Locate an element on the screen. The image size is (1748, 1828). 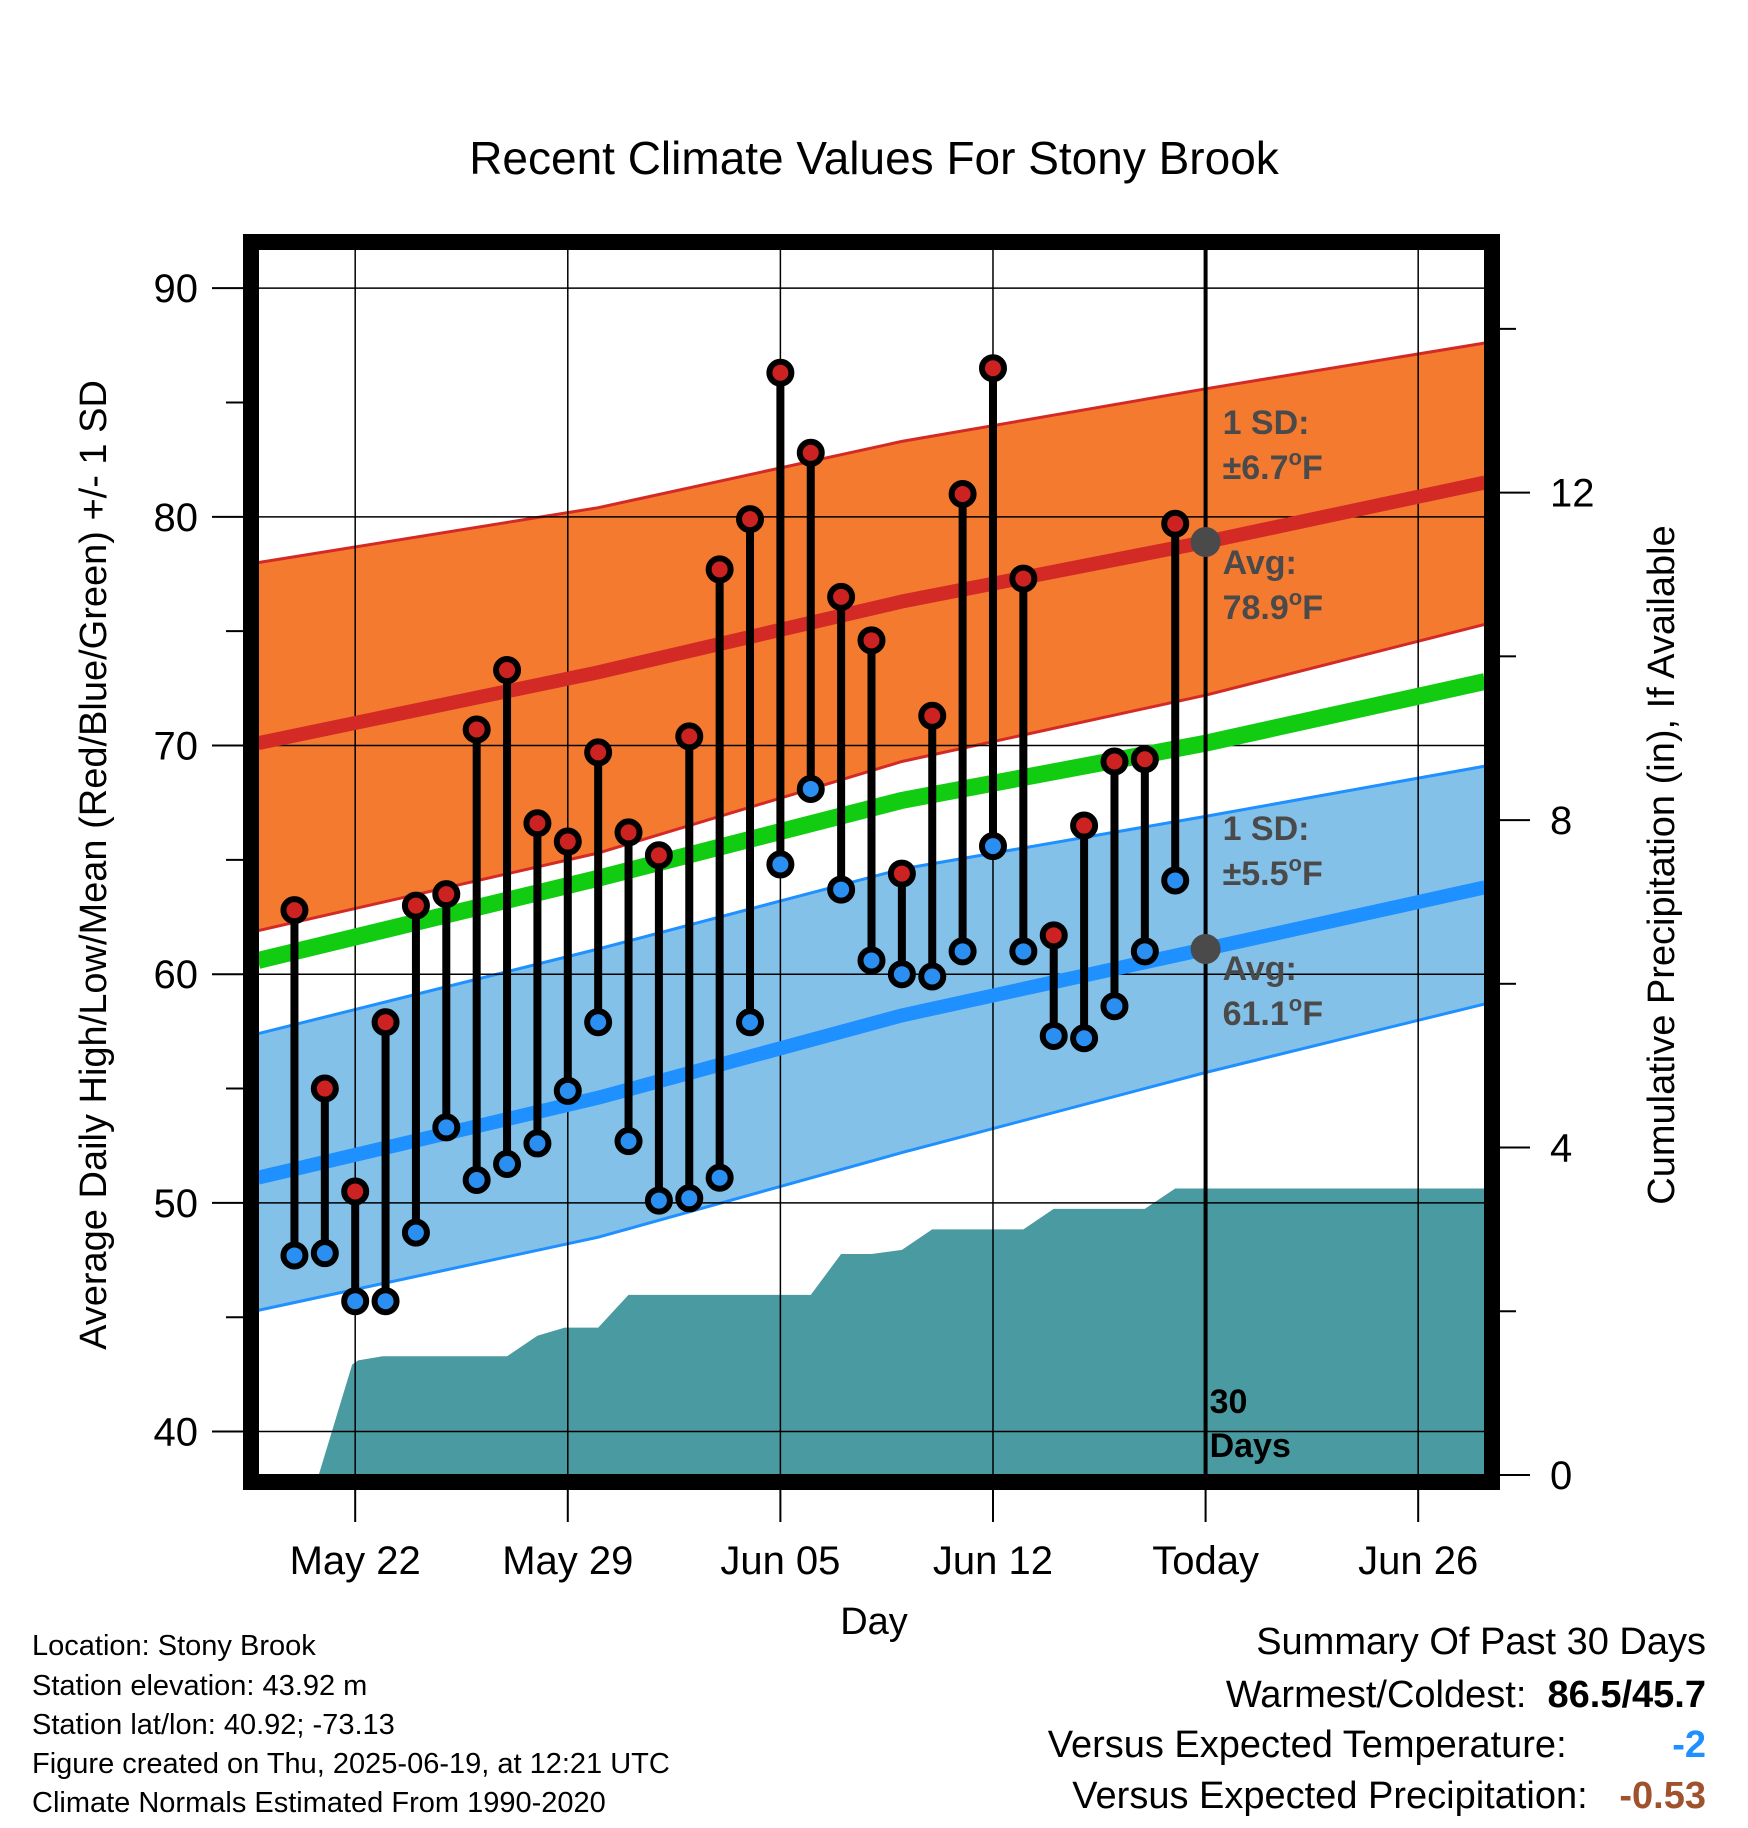
precip-area is located at coordinates (871, 1331).